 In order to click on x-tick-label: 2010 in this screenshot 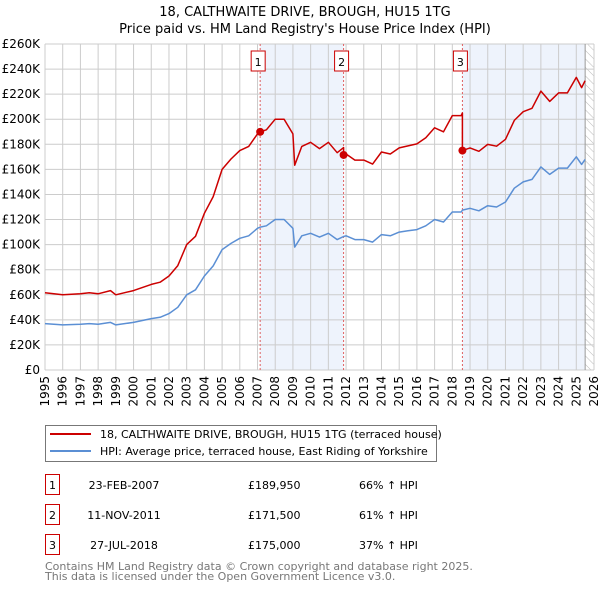, I will do `click(311, 391)`.